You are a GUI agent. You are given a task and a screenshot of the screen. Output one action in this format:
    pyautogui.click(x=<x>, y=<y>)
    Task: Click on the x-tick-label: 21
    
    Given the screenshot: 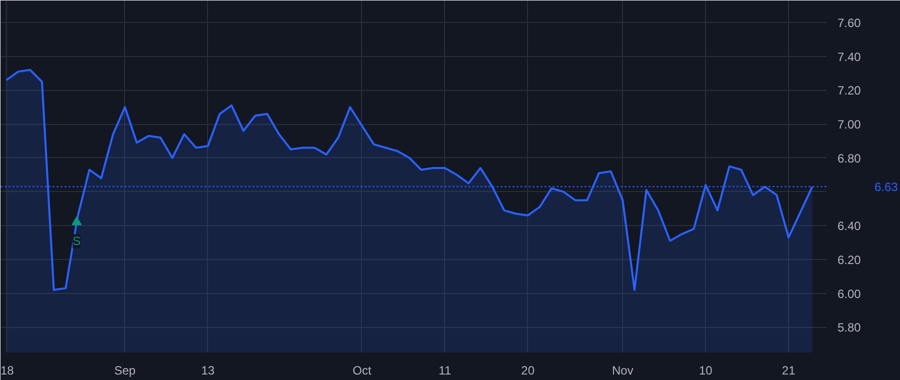 What is the action you would take?
    pyautogui.click(x=789, y=371)
    